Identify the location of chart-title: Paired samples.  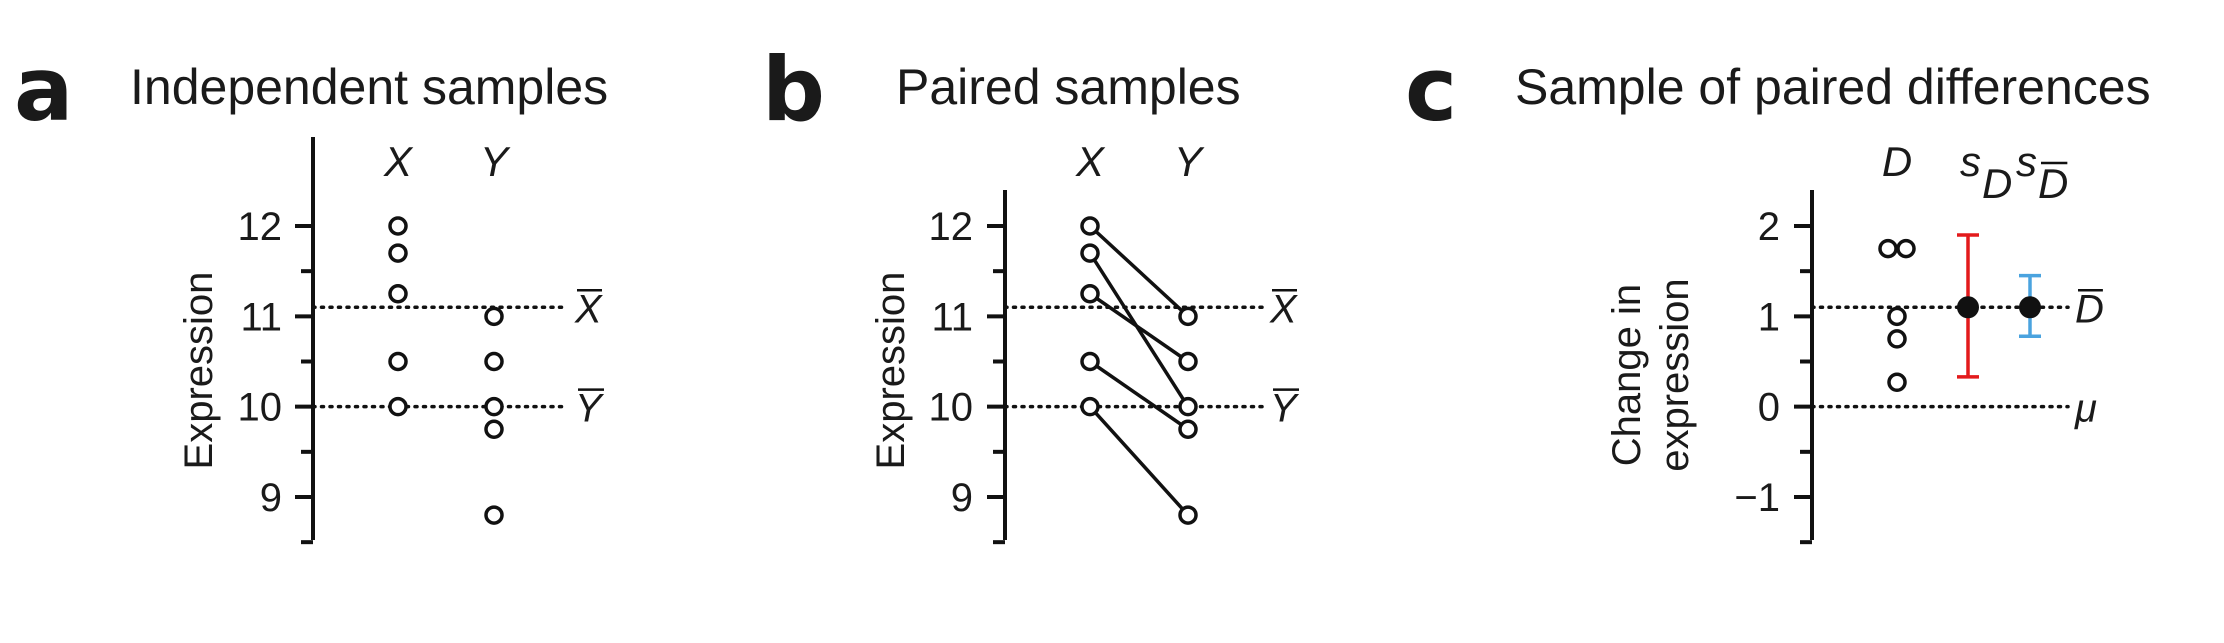
(1068, 87).